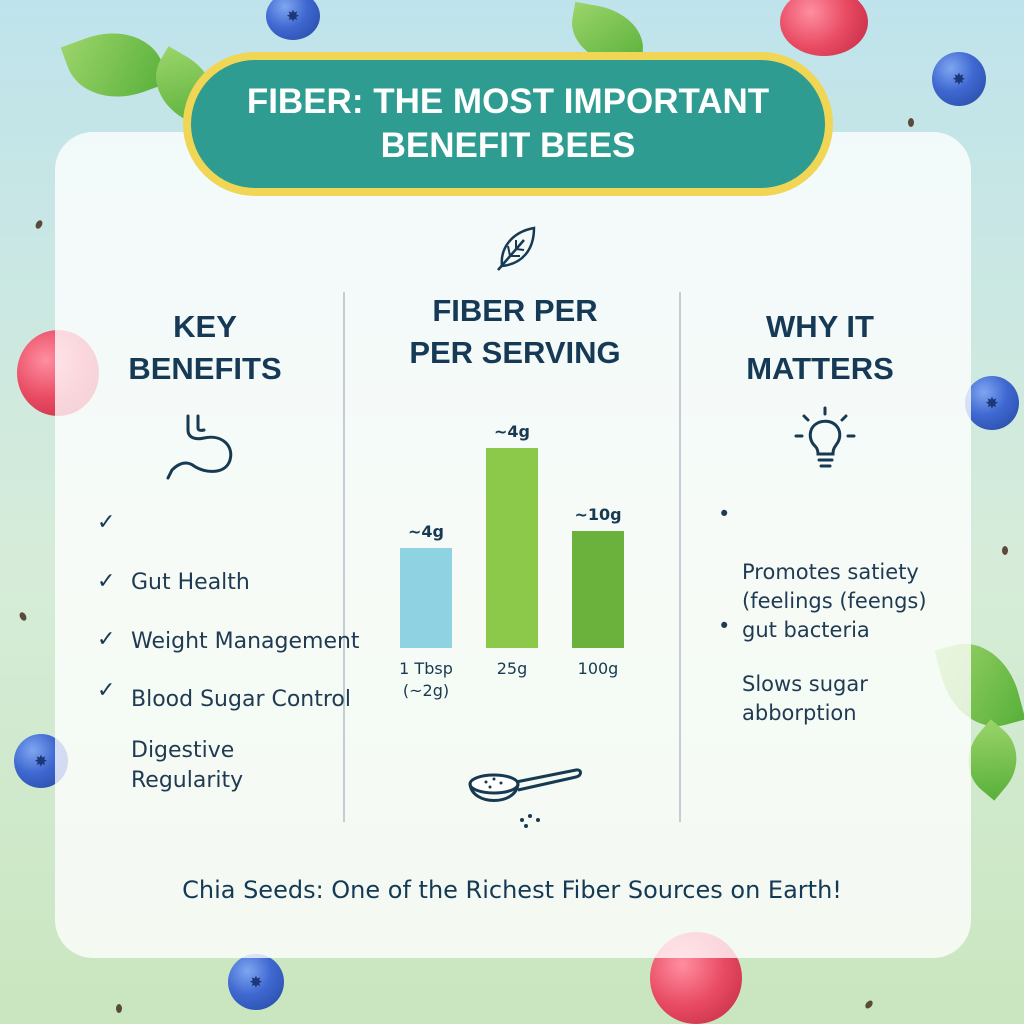  Describe the element at coordinates (426, 679) in the screenshot. I see `bar-category-label: 1 Tbsp (~2g)` at that location.